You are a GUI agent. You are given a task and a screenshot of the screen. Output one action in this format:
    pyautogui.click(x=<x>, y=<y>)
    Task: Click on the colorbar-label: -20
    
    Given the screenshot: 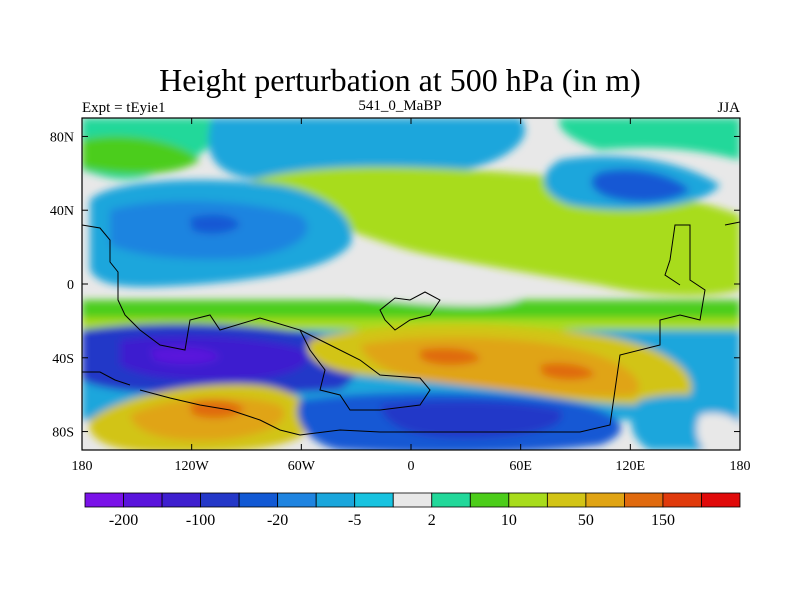 What is the action you would take?
    pyautogui.click(x=277, y=520)
    